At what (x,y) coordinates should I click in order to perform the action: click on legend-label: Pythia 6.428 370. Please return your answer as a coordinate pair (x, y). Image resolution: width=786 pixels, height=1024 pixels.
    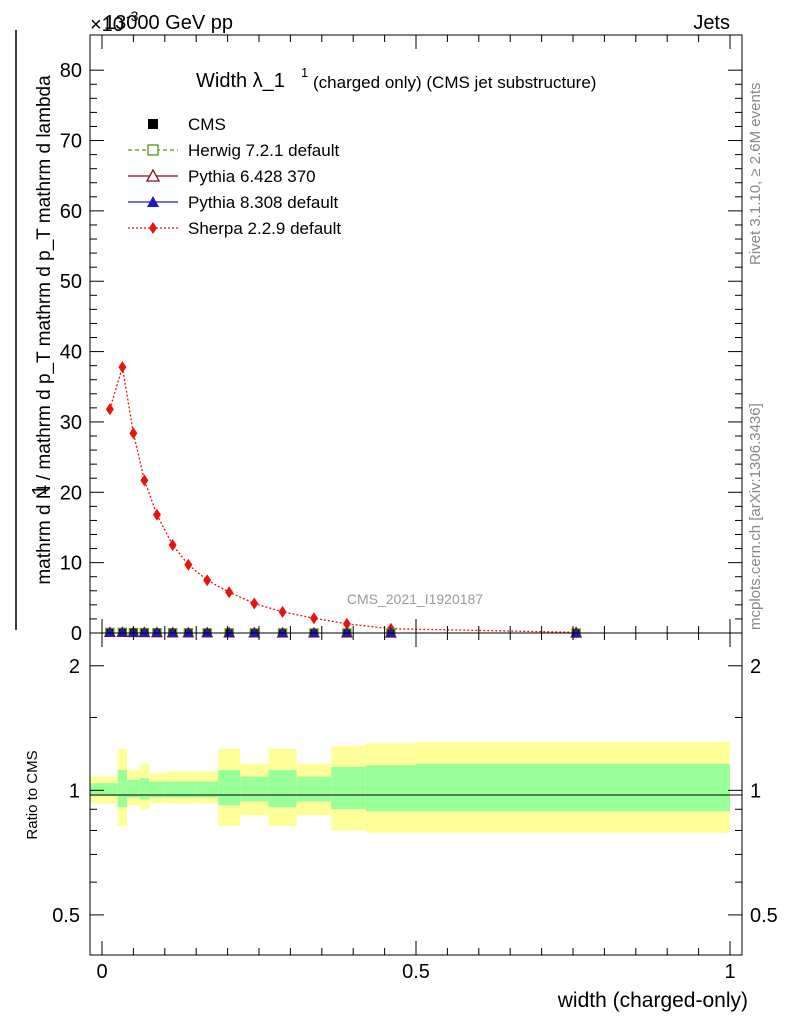
    Looking at the image, I should click on (252, 176).